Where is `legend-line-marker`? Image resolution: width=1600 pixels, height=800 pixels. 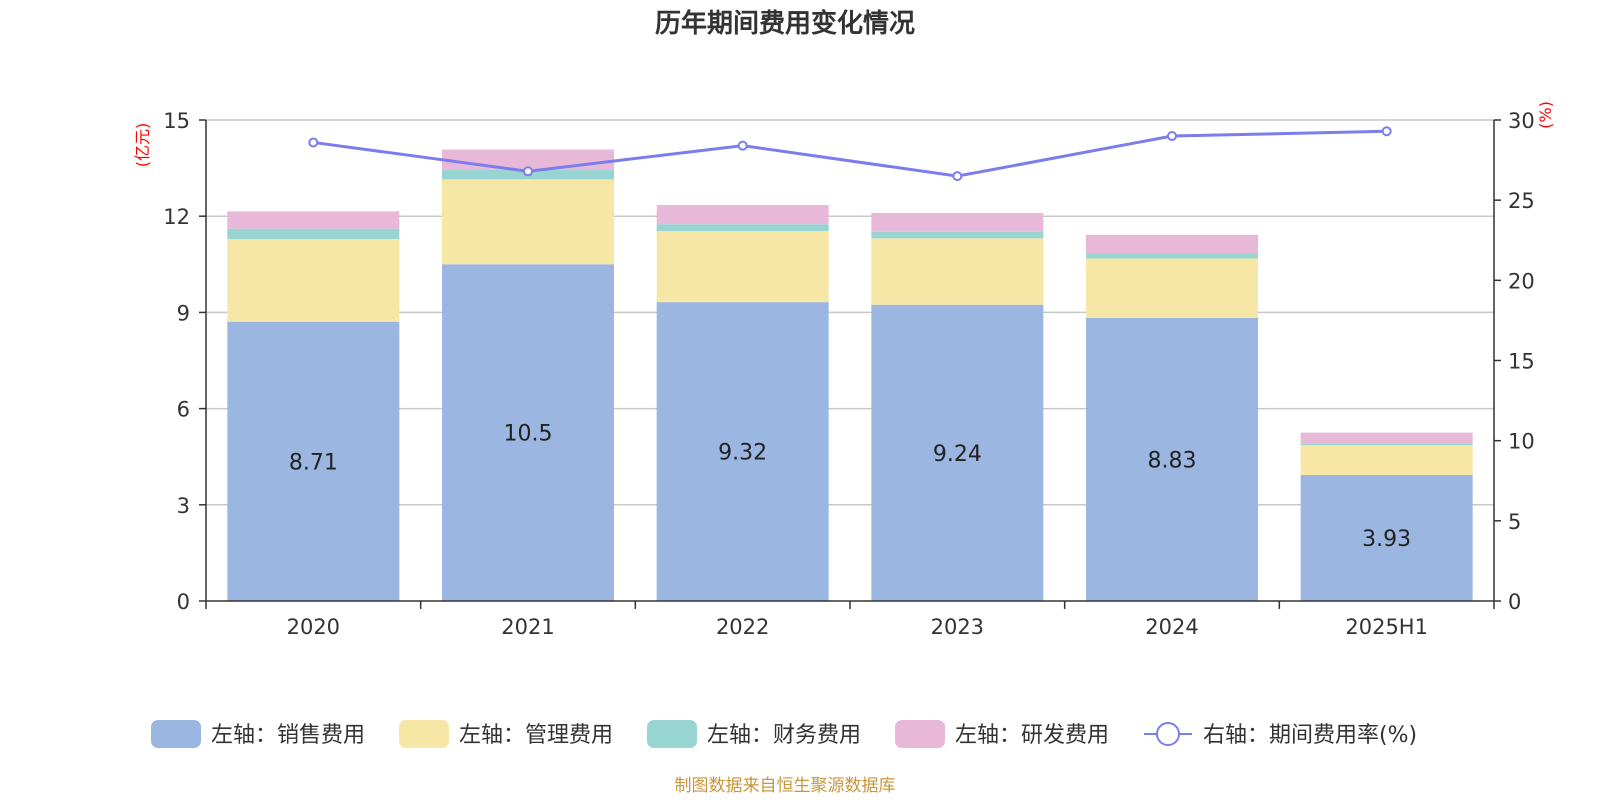
legend-line-marker is located at coordinates (1168, 734).